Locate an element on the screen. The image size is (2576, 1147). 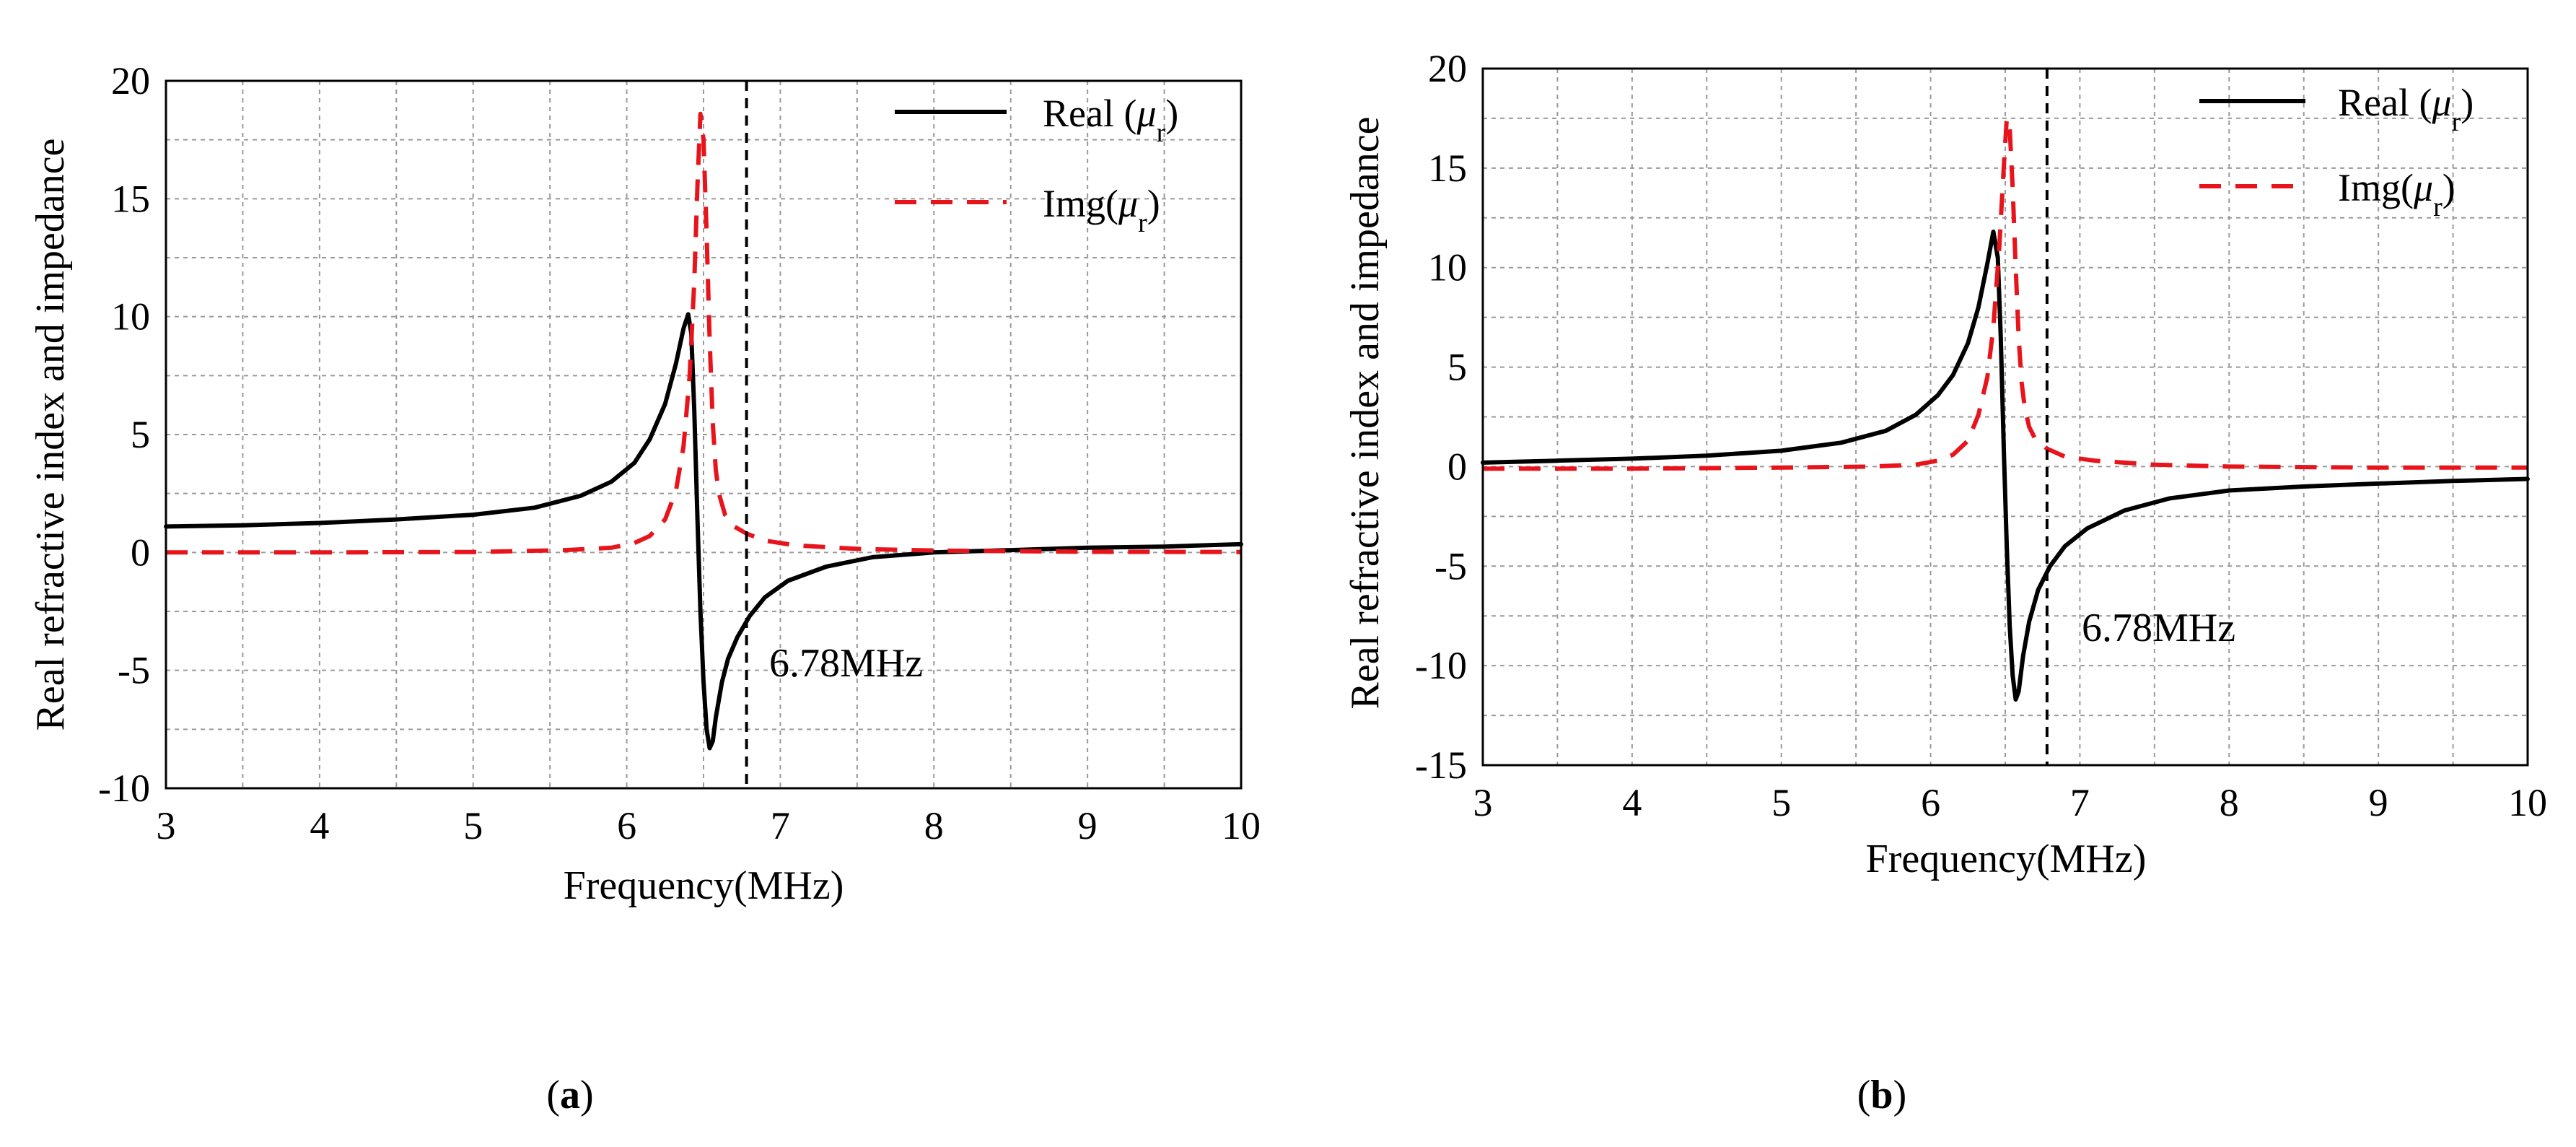
panel-a-legend: Real (μr) Img(μr) is located at coordinates (1036, 165).